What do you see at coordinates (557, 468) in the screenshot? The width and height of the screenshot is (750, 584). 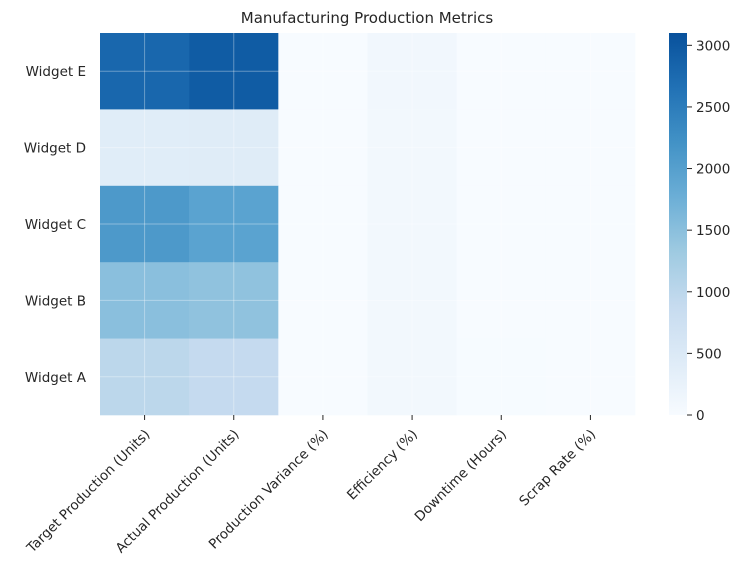 I see `column-label: Scrap Rate (%)` at bounding box center [557, 468].